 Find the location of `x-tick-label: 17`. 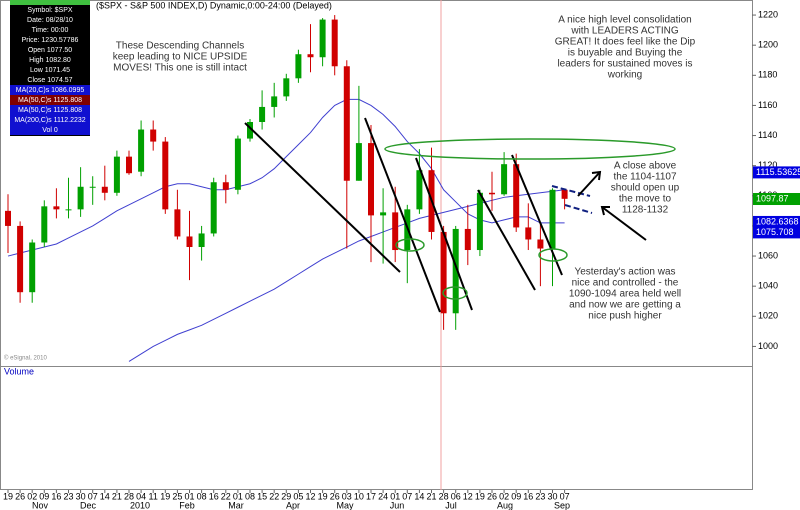

x-tick-label: 17 is located at coordinates (371, 496).